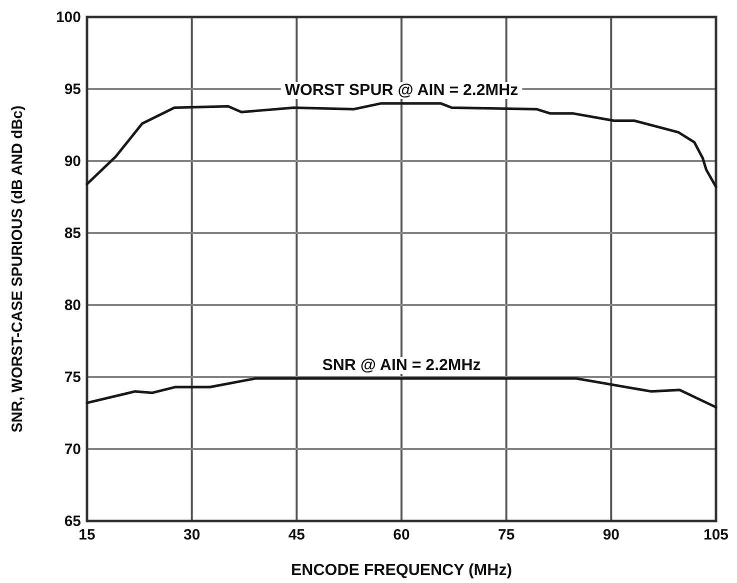 This screenshot has height=583, width=737. Describe the element at coordinates (297, 535) in the screenshot. I see `x-tick-label: 45` at that location.